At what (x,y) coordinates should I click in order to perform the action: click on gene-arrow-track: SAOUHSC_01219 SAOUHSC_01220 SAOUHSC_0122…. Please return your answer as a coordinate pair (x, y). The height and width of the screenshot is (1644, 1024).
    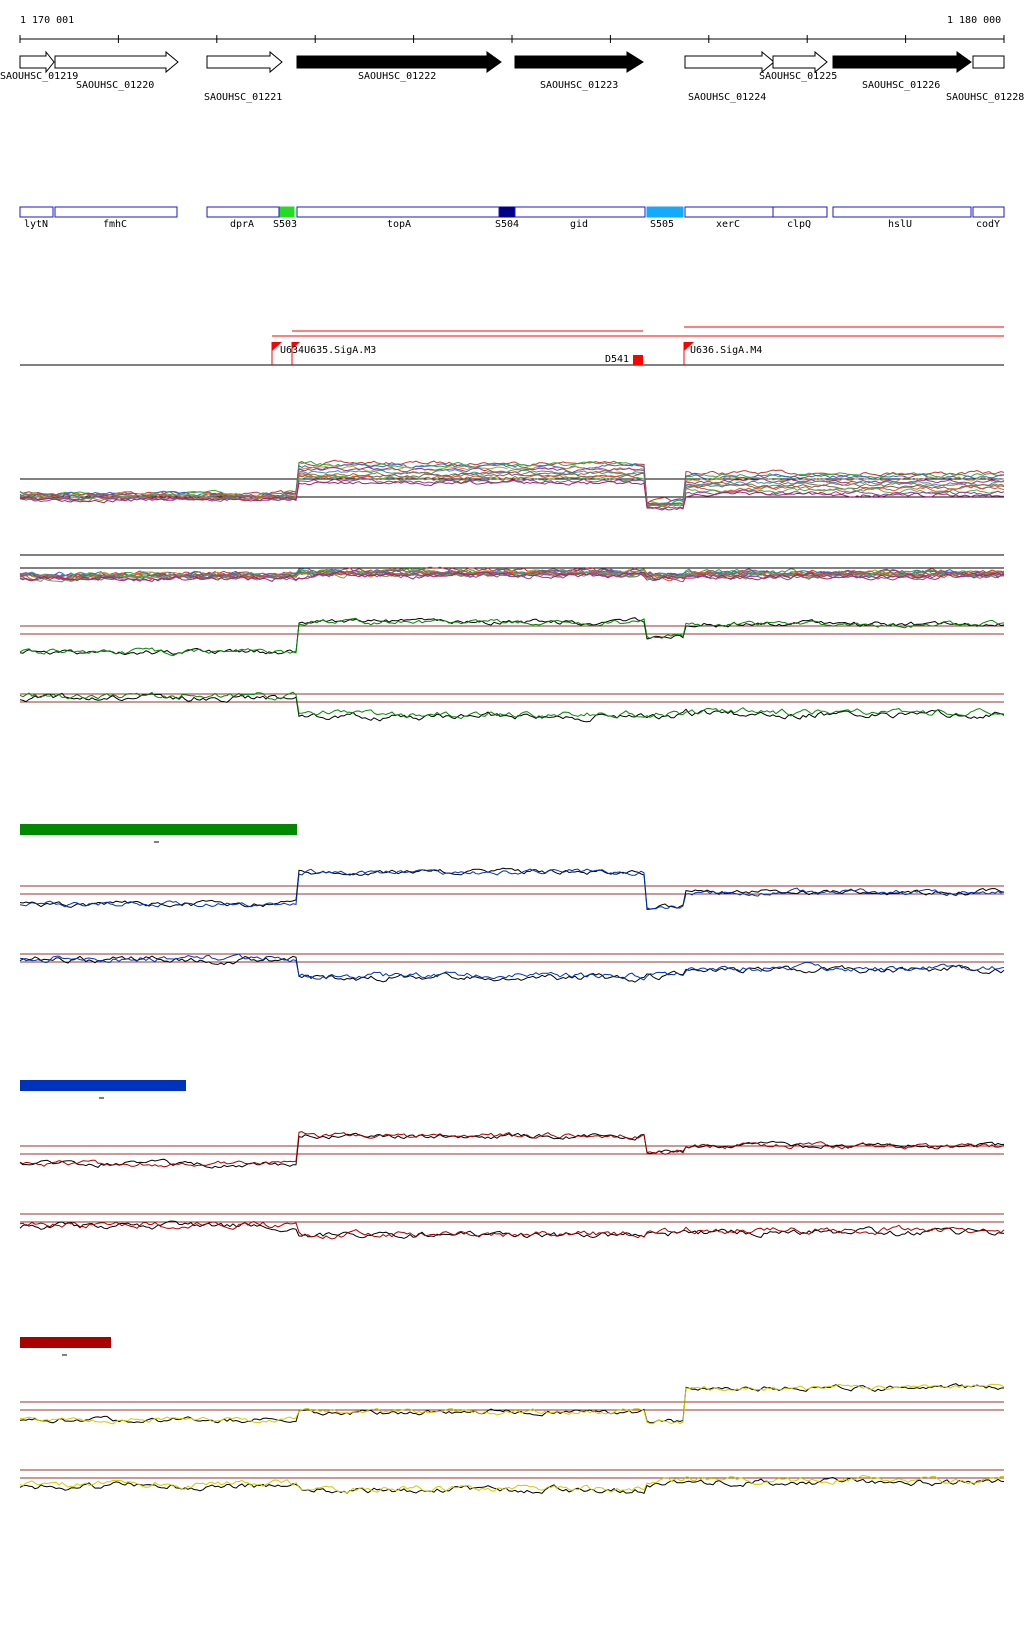
    Looking at the image, I should click on (512, 76).